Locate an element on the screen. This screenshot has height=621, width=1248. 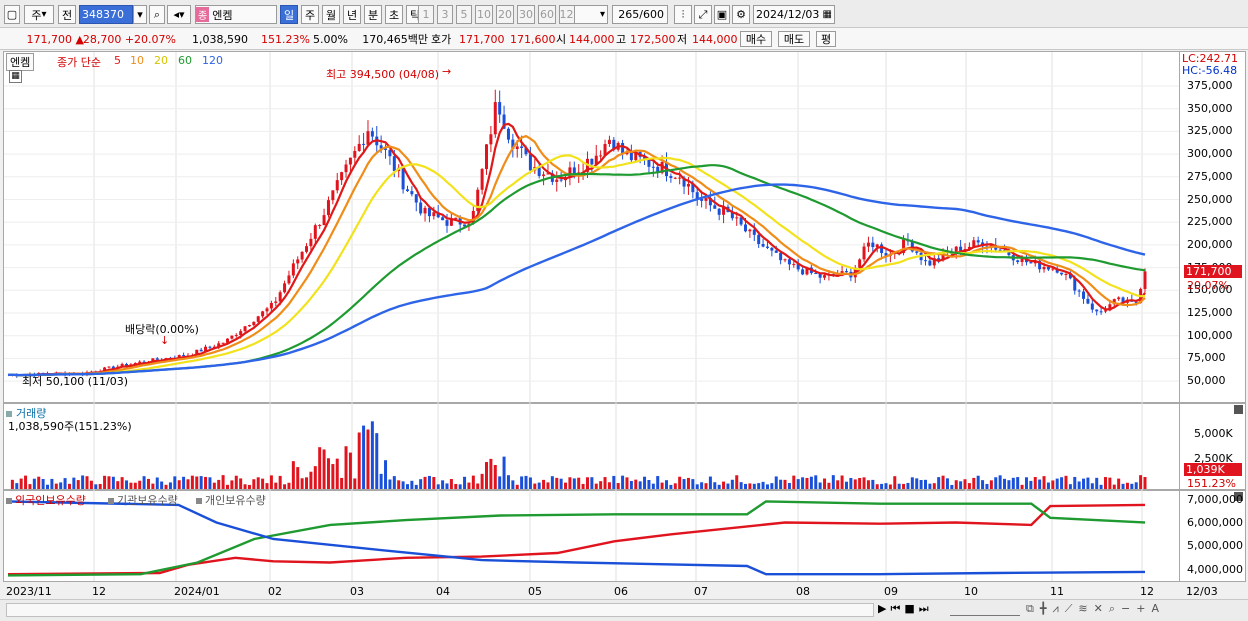
zoom-icon: ⌕ is located at coordinates (1112, 608).